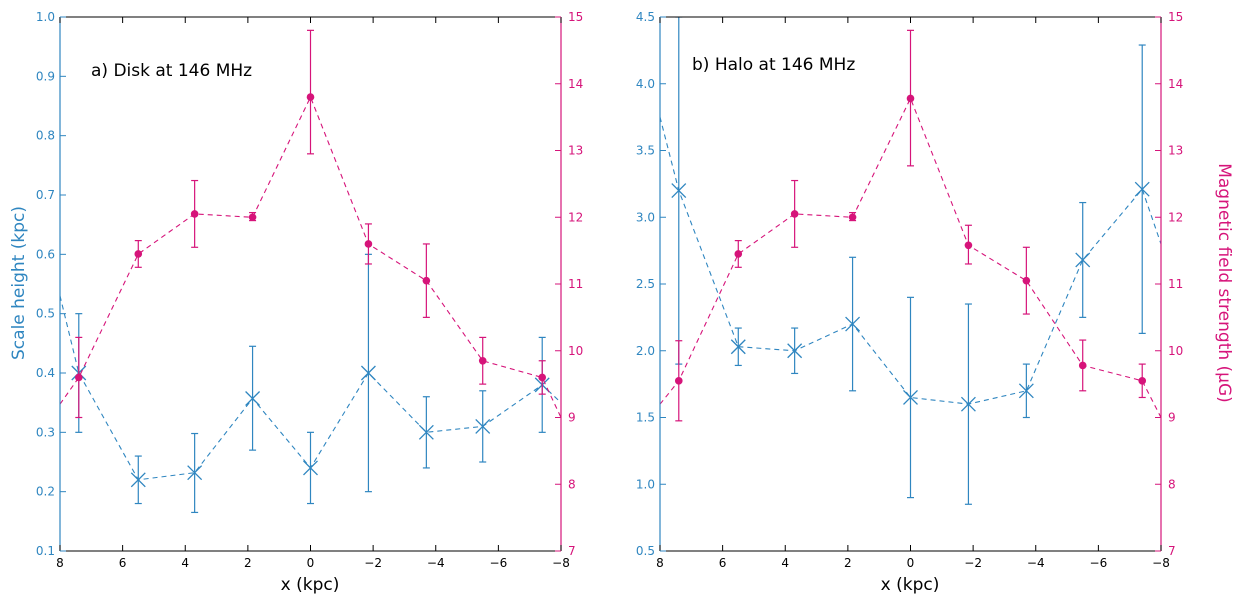  What do you see at coordinates (45, 432) in the screenshot?
I see `y-tick-label-left: 0.3` at bounding box center [45, 432].